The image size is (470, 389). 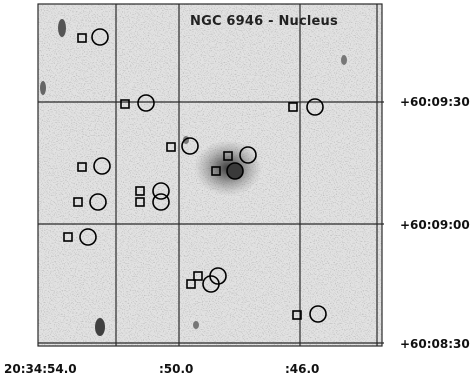 I want to click on nucleus-core, so click(x=235, y=171).